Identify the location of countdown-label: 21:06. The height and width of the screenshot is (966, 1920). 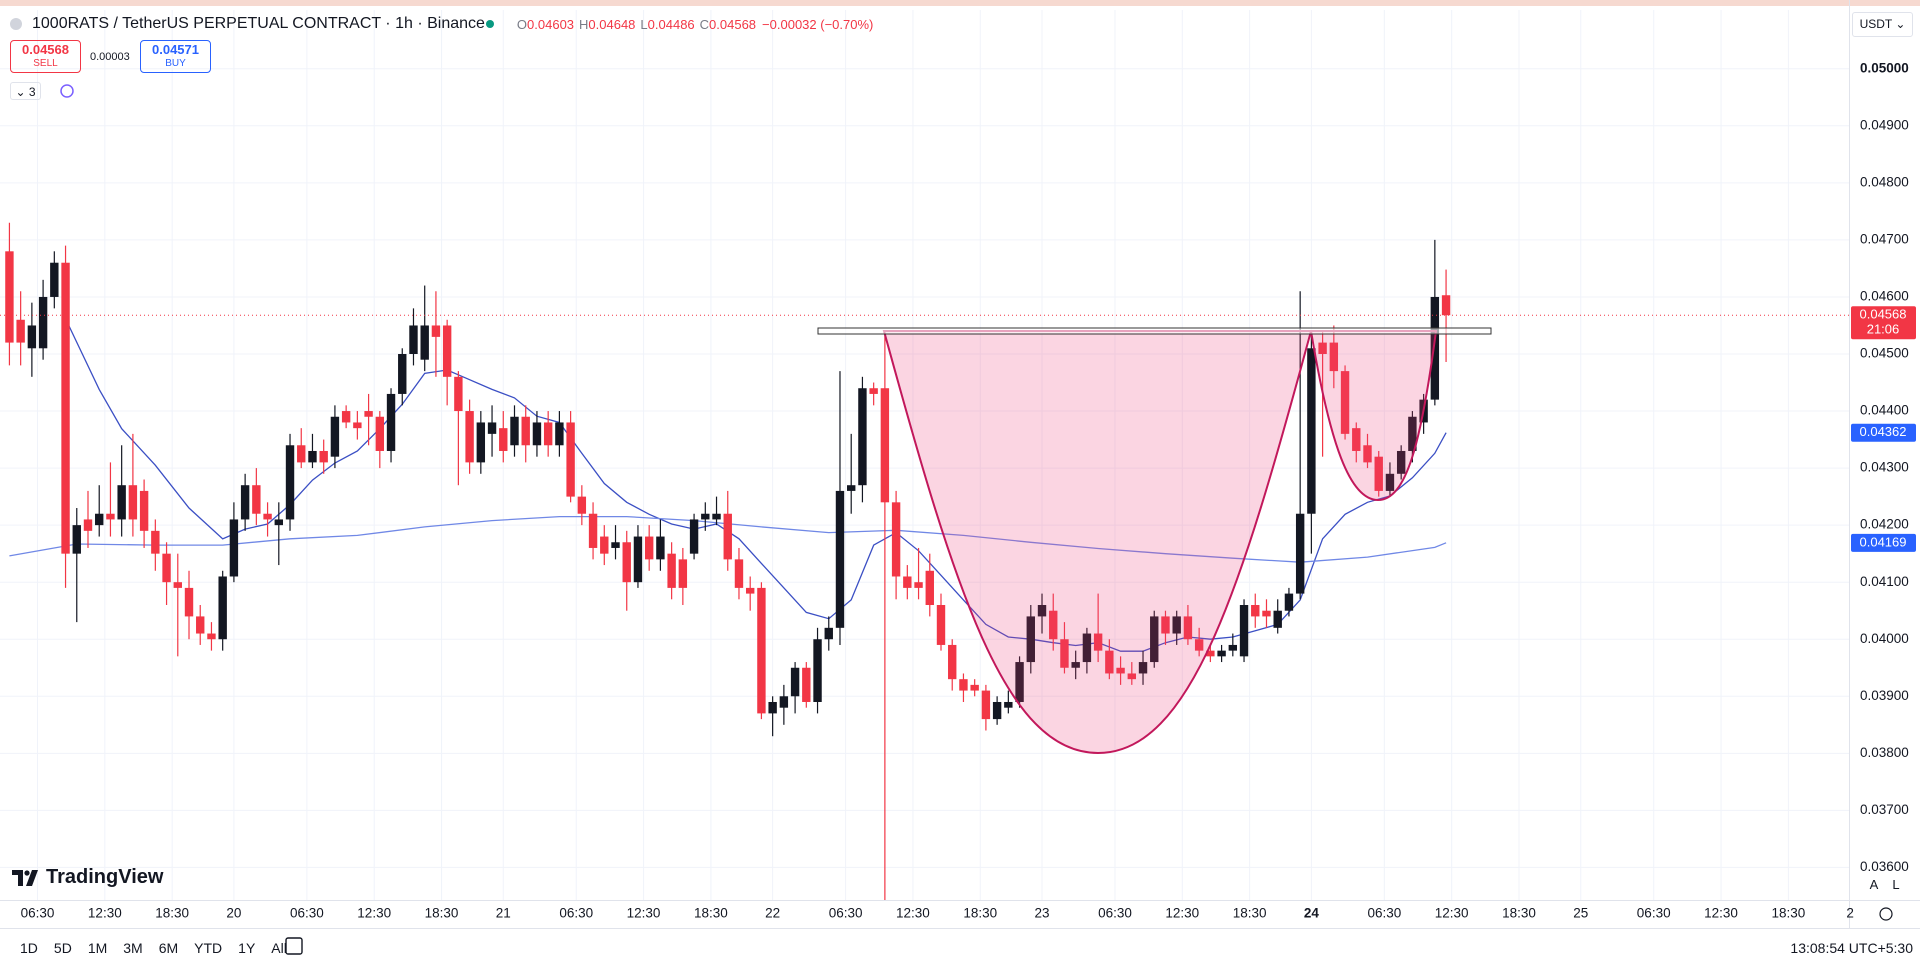
(1883, 329).